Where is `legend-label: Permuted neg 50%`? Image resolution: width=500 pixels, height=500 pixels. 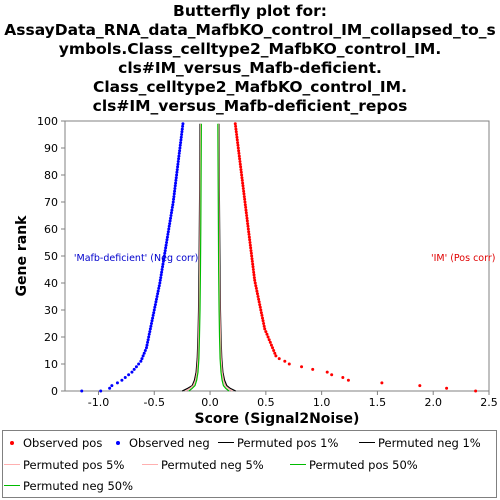
legend-label: Permuted neg 50% is located at coordinates (78, 486).